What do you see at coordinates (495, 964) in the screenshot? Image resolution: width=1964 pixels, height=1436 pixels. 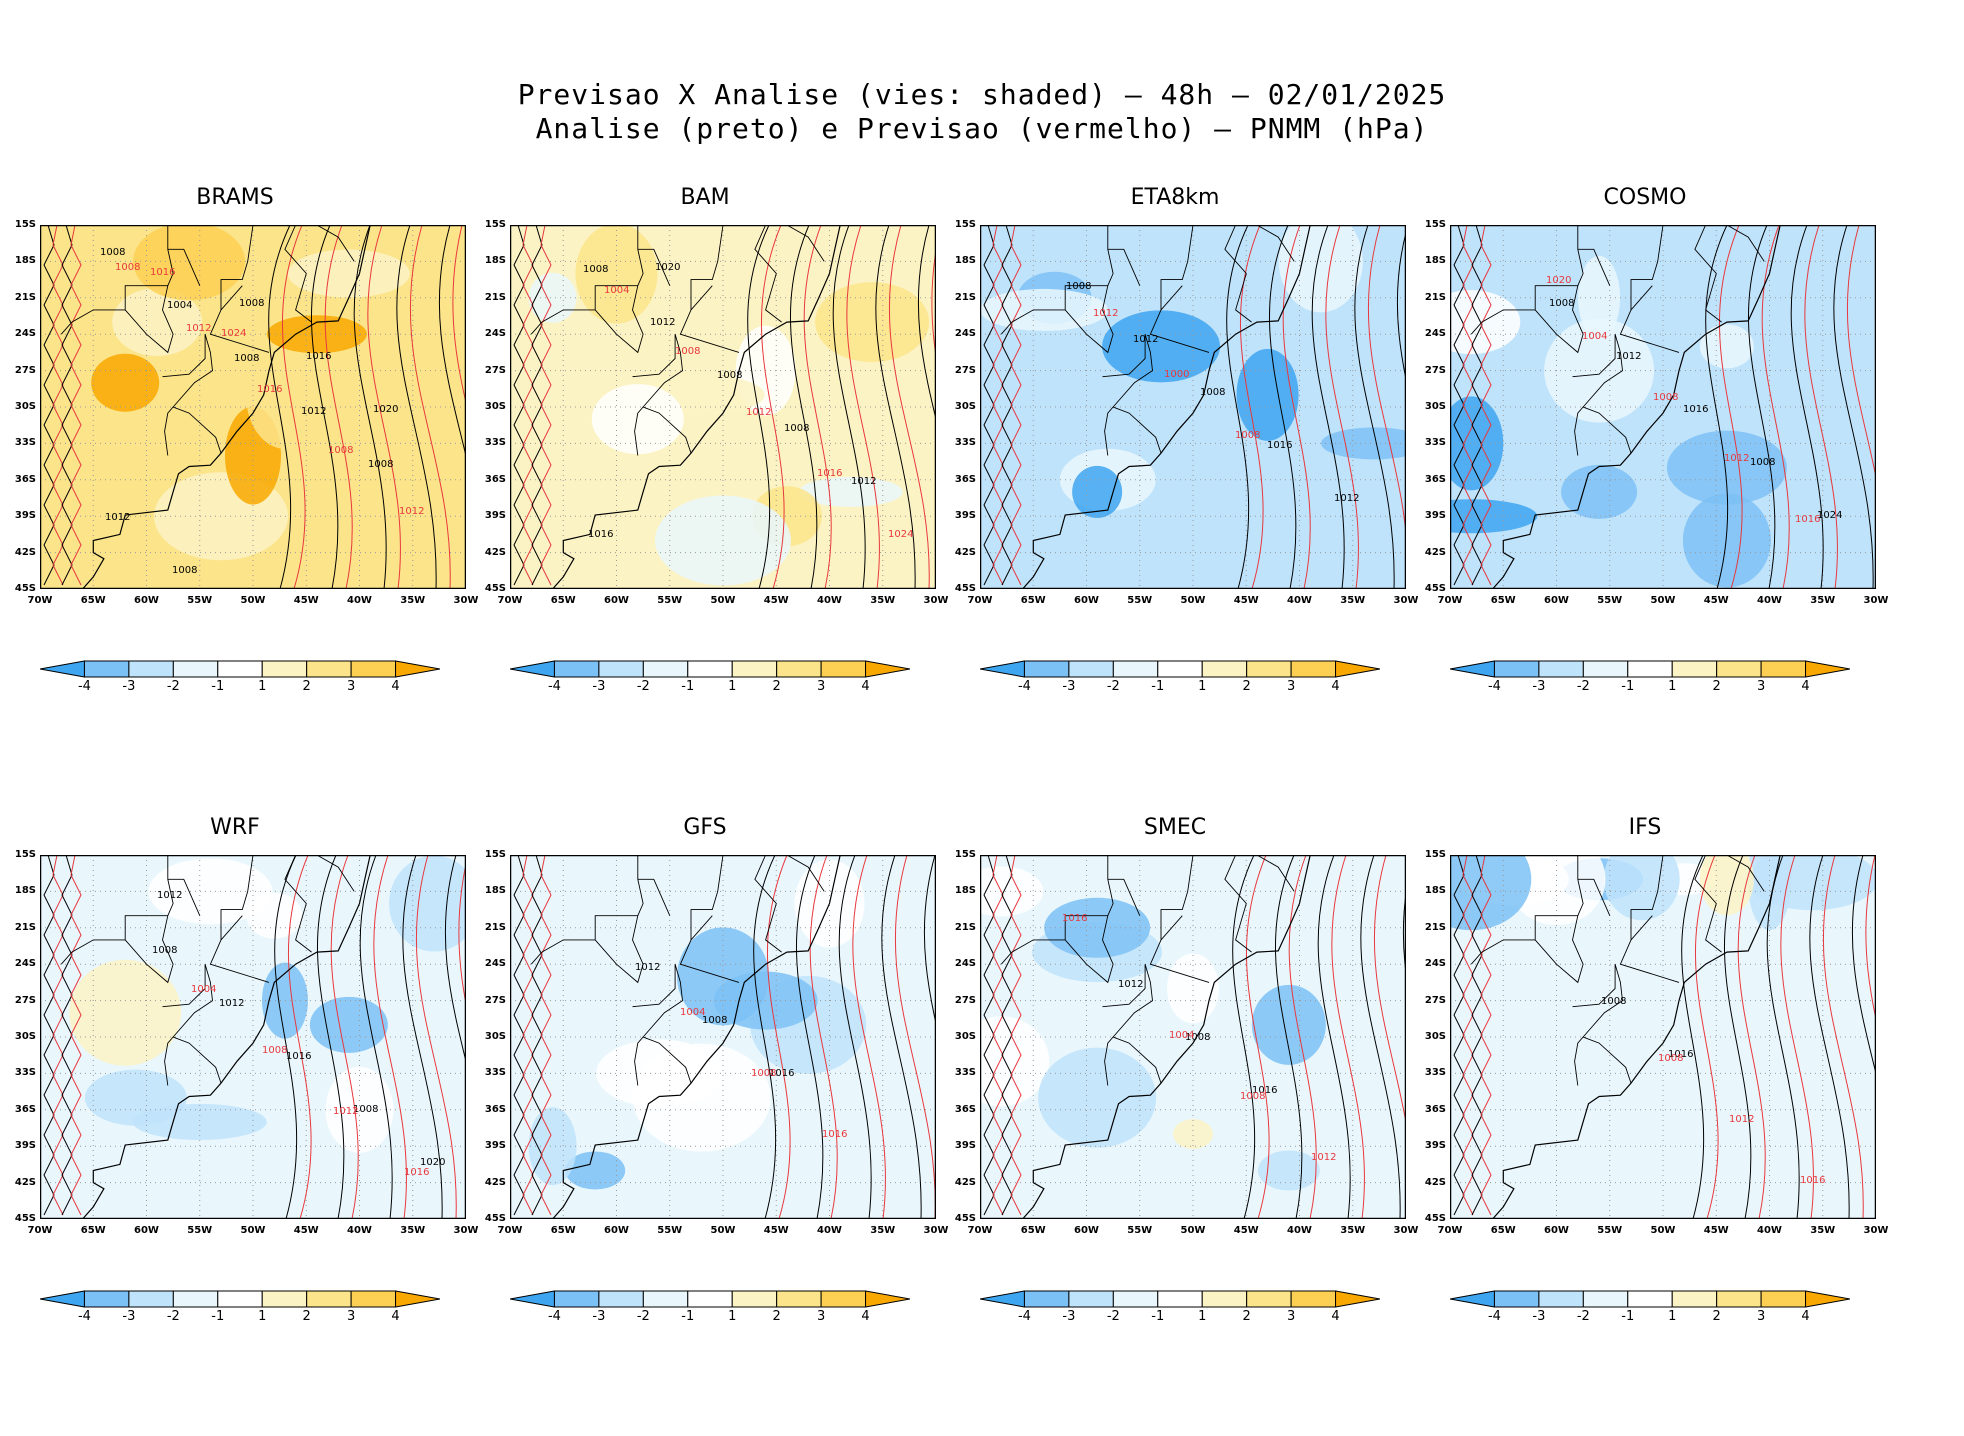 I see `lat-tick-label: 24S` at bounding box center [495, 964].